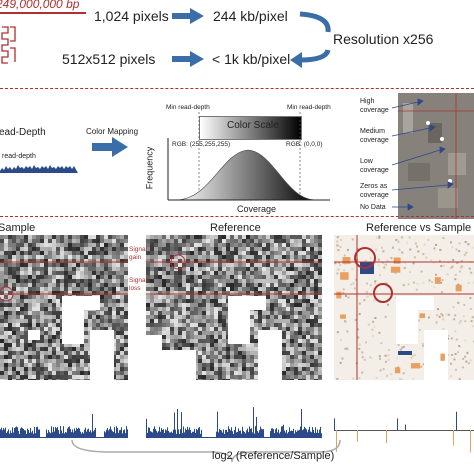 The width and height of the screenshot is (474, 474). Describe the element at coordinates (419, 228) in the screenshot. I see `ref-vs-sample-title: Reference vs Sample` at that location.